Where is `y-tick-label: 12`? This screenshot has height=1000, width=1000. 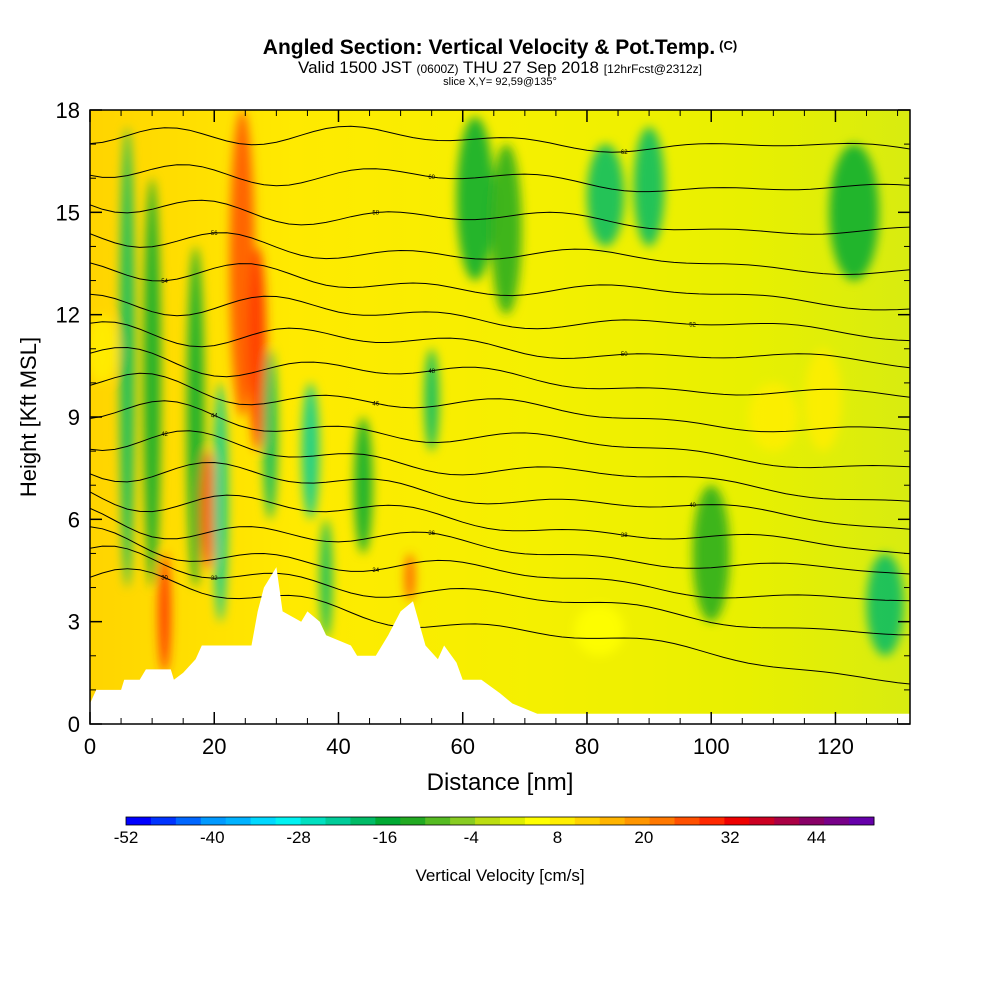
y-tick-label: 12 is located at coordinates (68, 315).